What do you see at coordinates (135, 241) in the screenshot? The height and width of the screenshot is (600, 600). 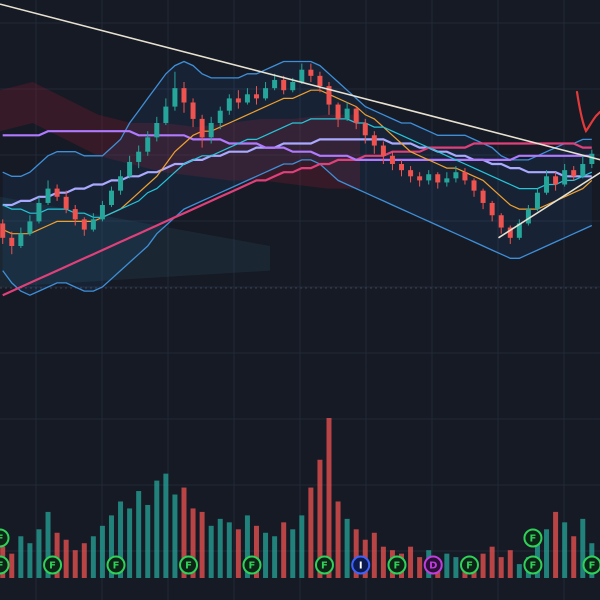 I see `cloud-area-lower` at bounding box center [135, 241].